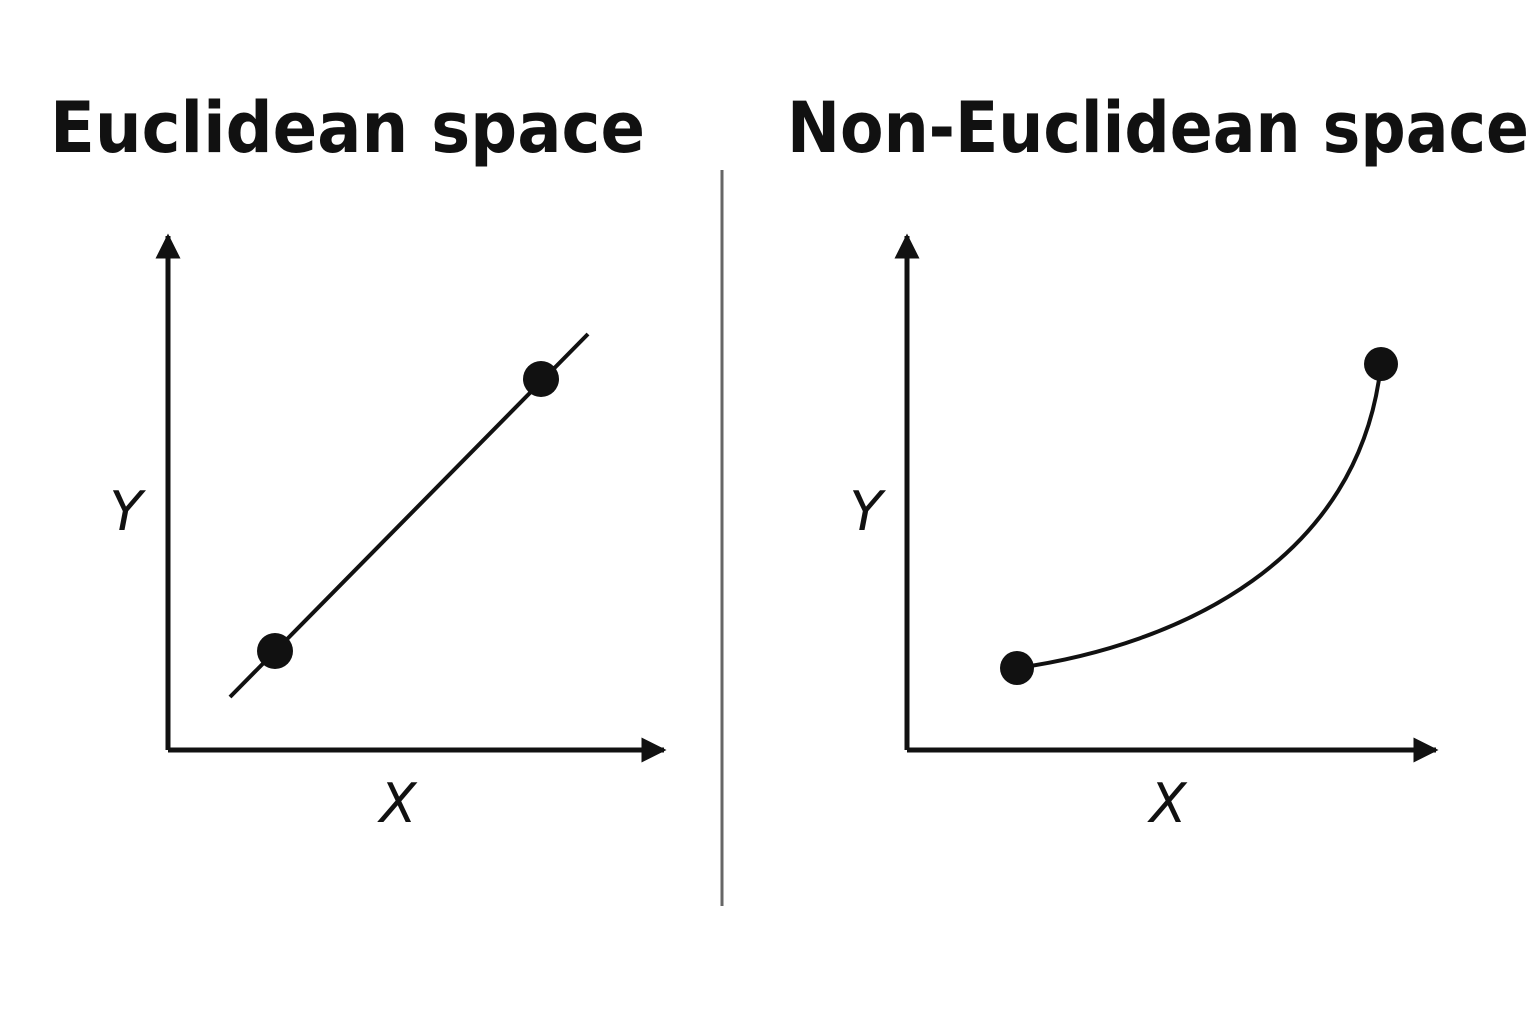  Describe the element at coordinates (1199, 516) in the screenshot. I see `curve` at that location.